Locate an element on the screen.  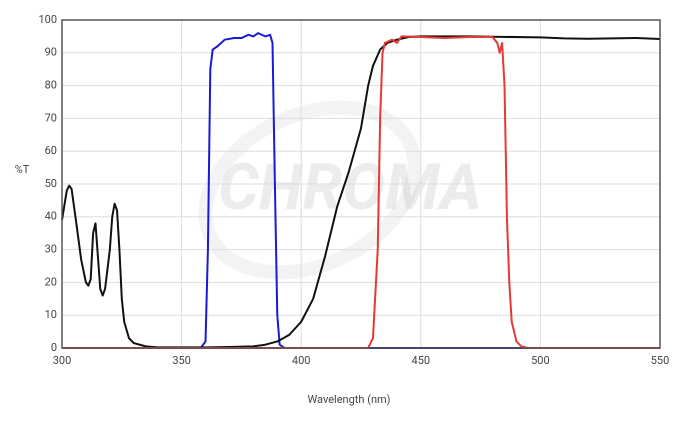
y-tick-label: 40 is located at coordinates (51, 216).